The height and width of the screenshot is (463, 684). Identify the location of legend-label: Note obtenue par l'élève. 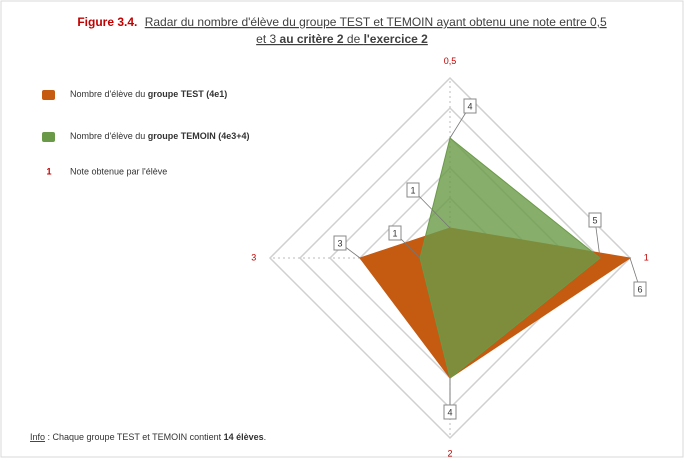
(118, 171).